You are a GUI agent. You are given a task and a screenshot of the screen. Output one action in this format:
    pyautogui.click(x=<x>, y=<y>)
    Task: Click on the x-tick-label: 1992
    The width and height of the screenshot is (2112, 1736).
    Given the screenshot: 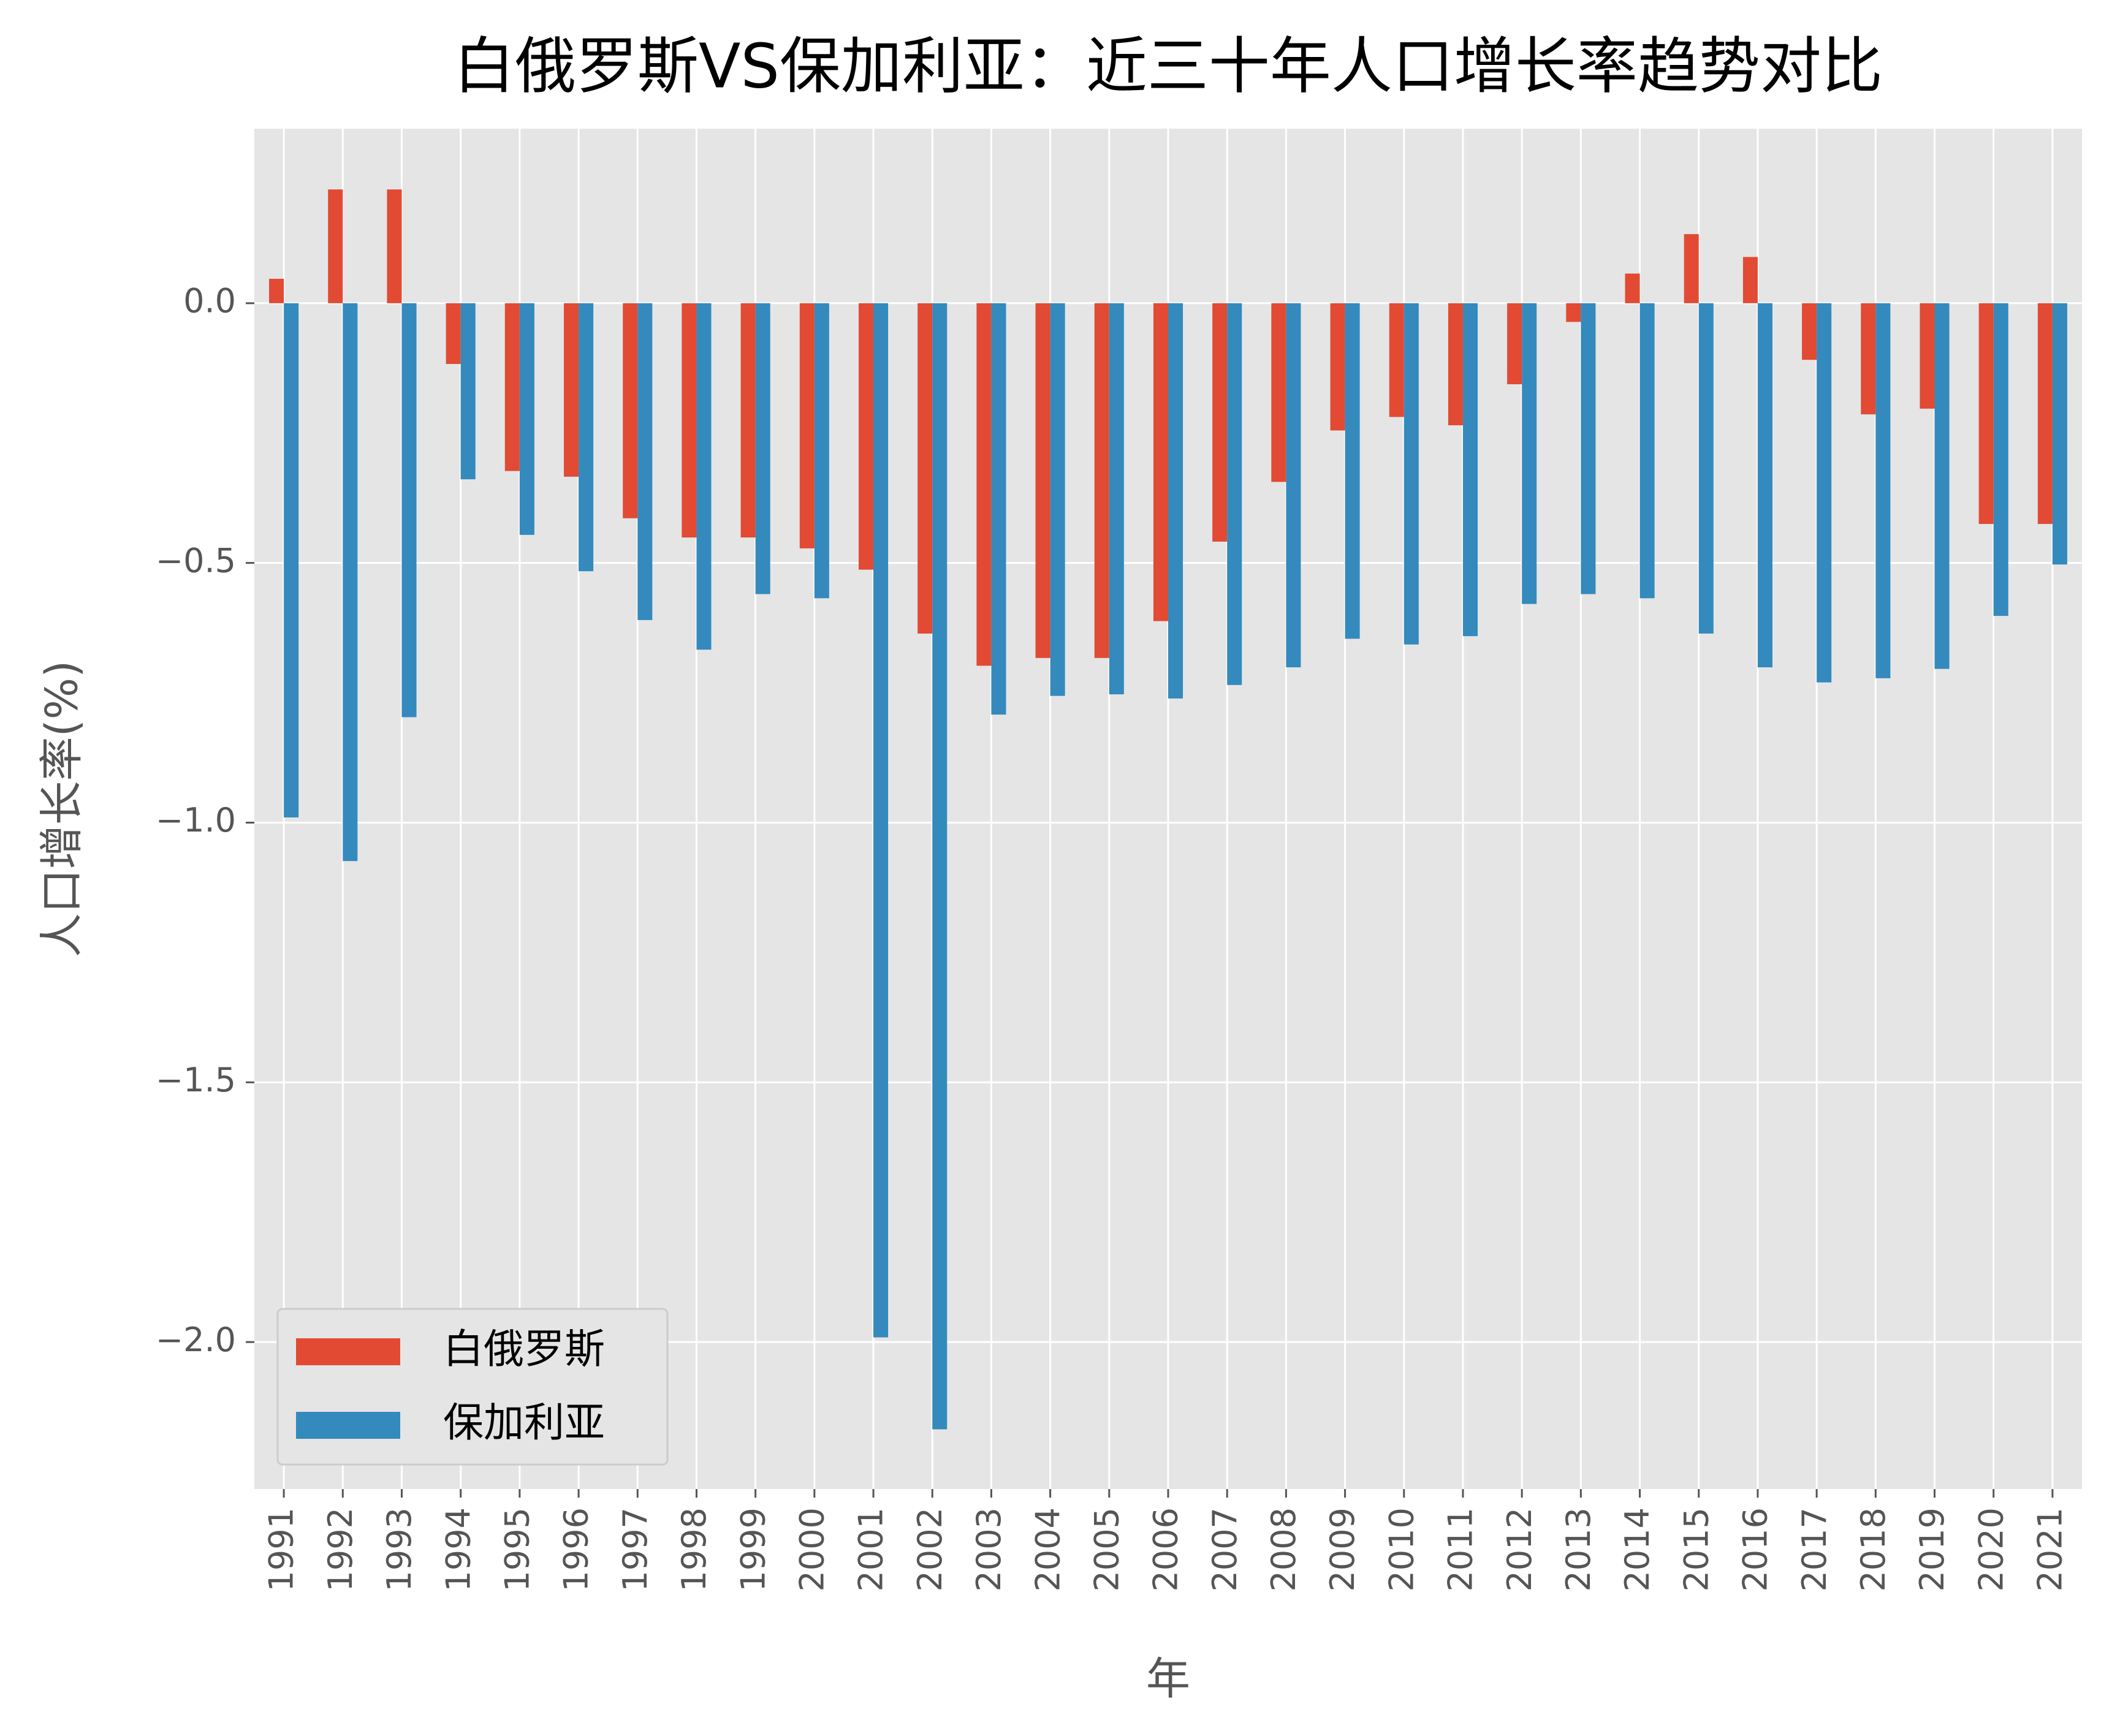 What is the action you would take?
    pyautogui.click(x=340, y=1549)
    